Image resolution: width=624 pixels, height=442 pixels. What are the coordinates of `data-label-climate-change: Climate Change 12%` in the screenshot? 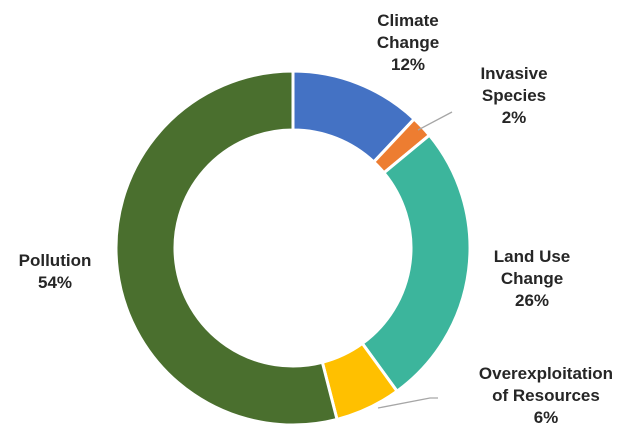 It's located at (408, 42).